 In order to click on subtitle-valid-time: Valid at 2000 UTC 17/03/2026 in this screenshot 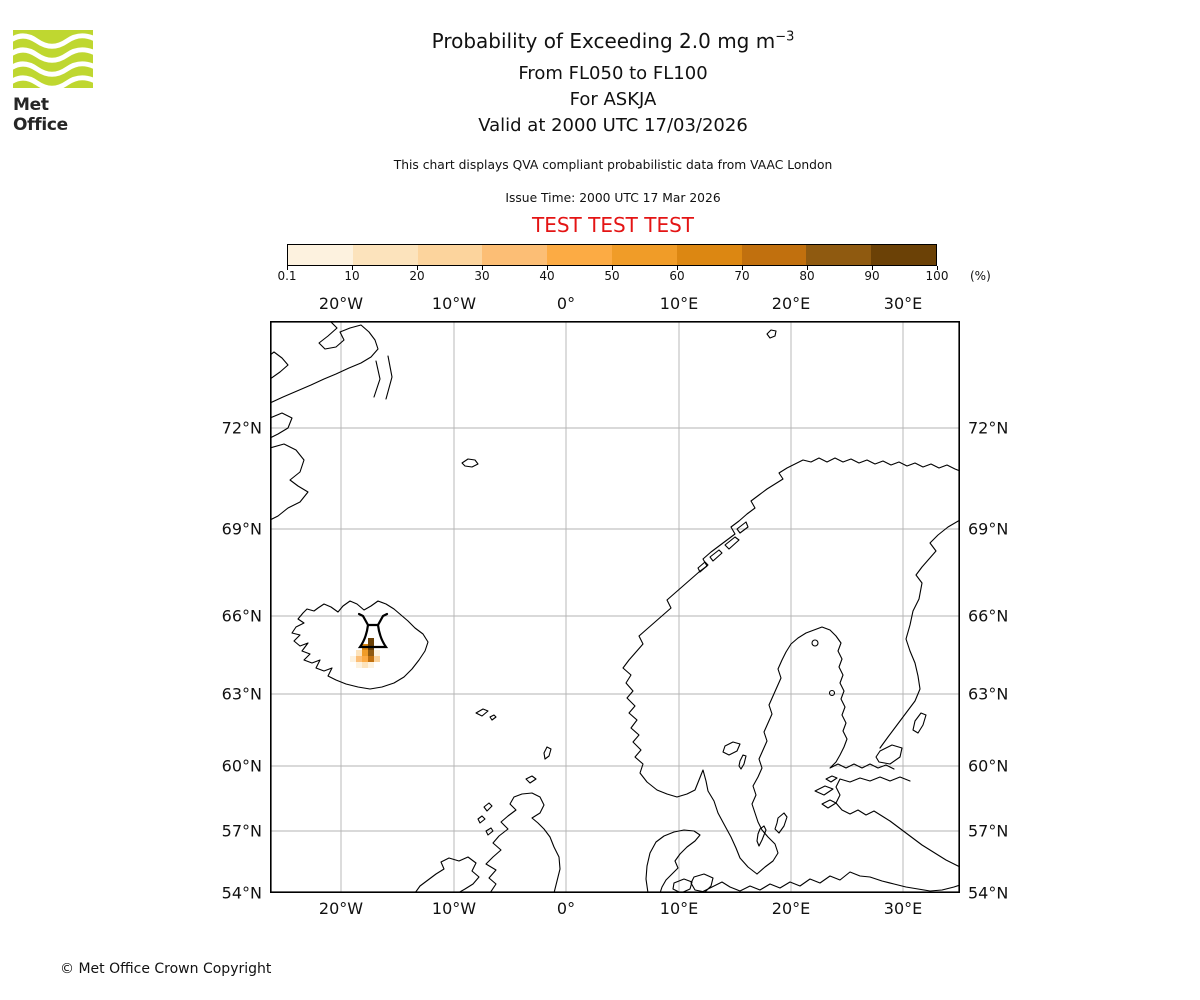, I will do `click(613, 125)`.